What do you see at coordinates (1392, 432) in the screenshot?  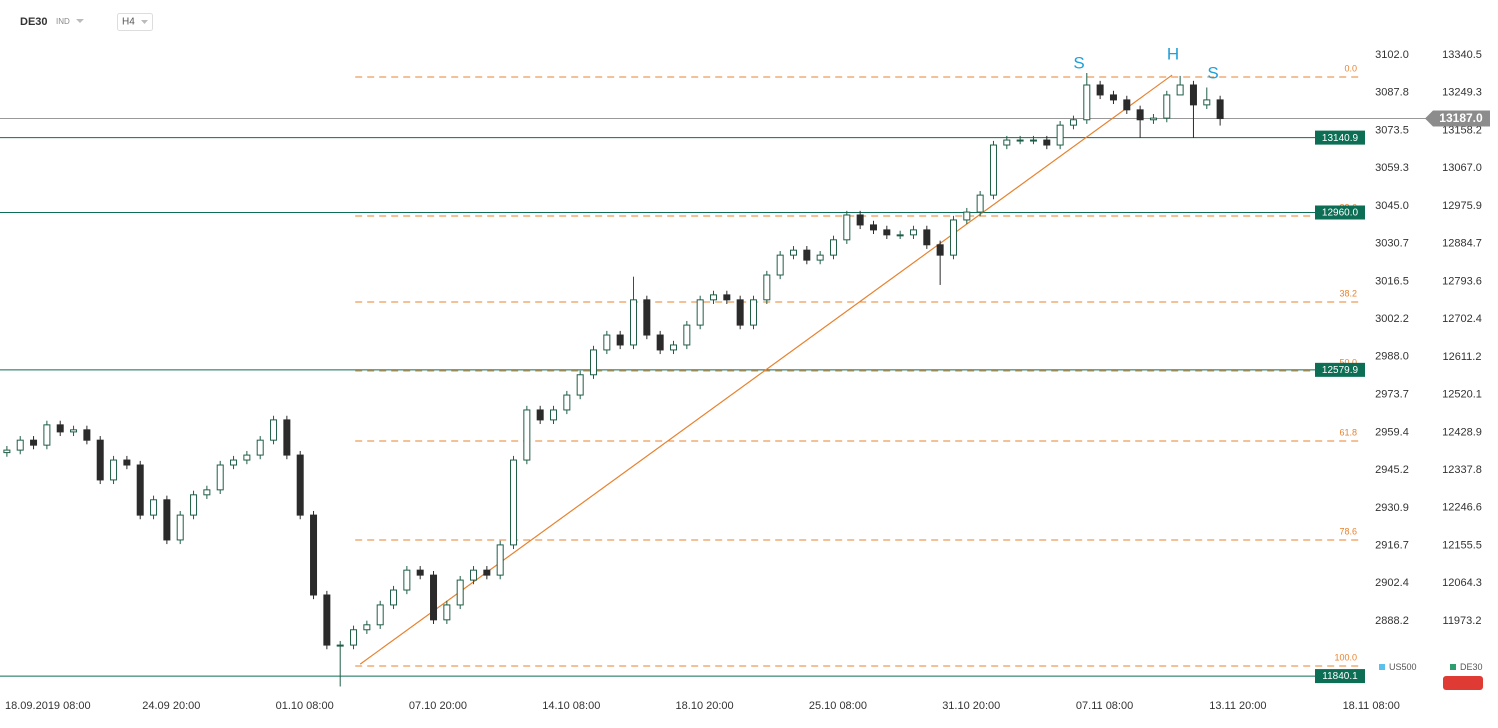 I see `y2-tick-label: 2959.4` at bounding box center [1392, 432].